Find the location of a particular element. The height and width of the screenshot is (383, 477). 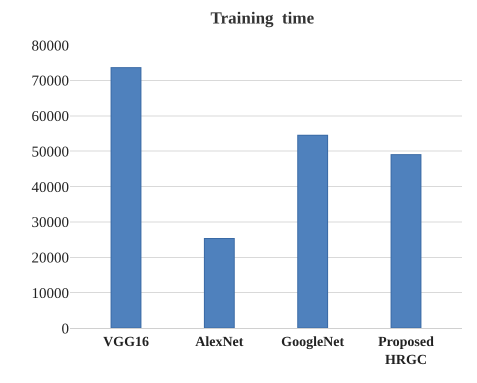

x-tick-label: AlexNet is located at coordinates (219, 342).